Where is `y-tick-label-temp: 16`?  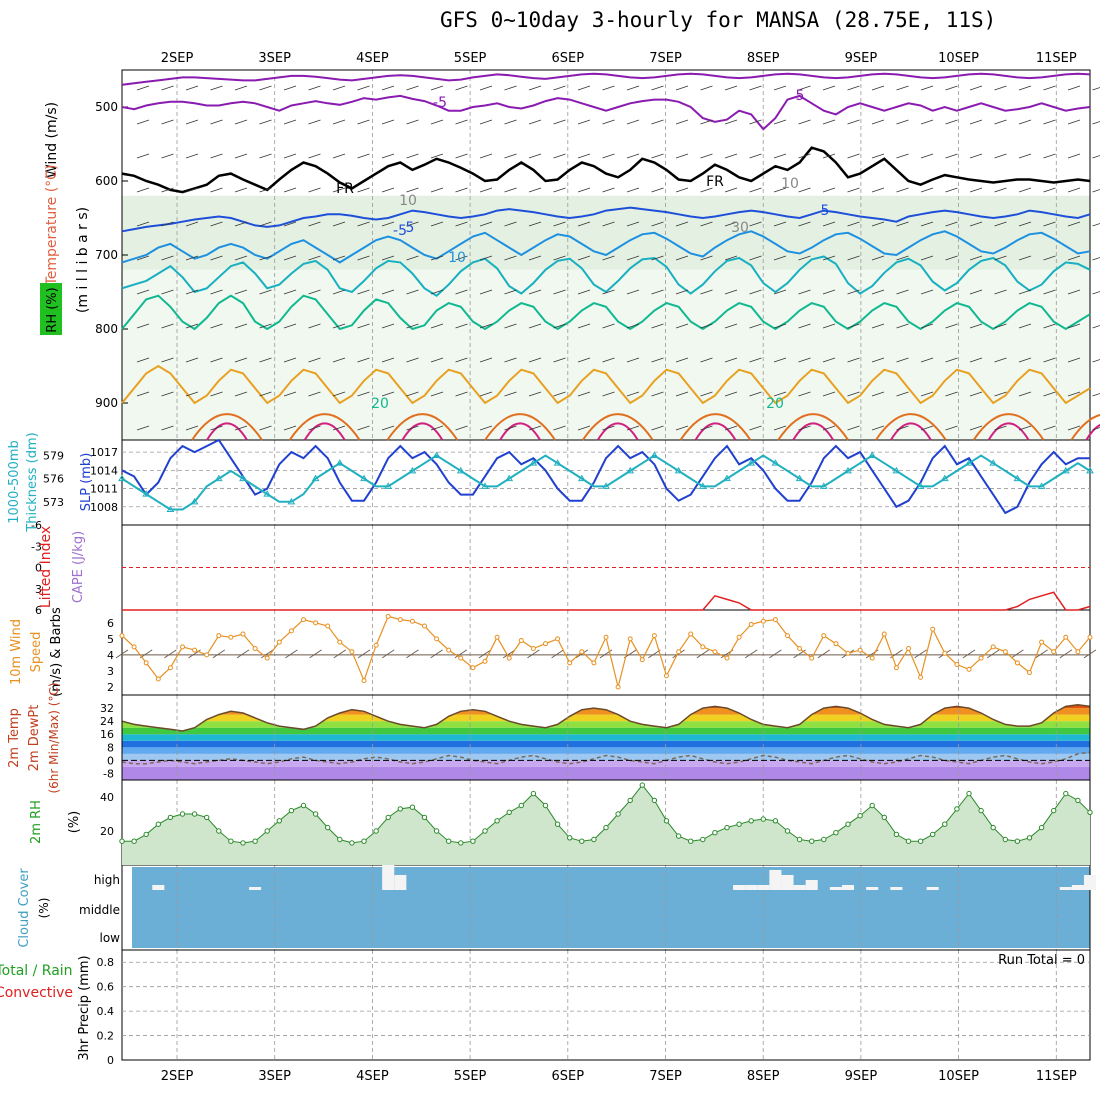
y-tick-label-temp: 16 is located at coordinates (107, 734).